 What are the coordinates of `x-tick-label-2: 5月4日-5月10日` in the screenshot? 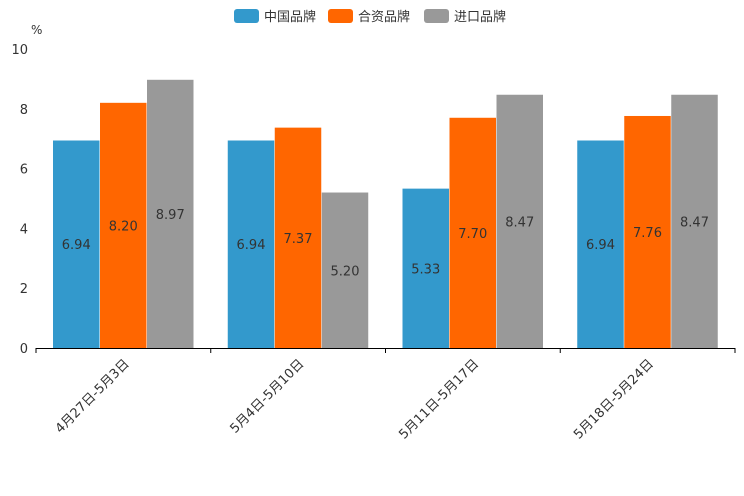 It's located at (267, 397).